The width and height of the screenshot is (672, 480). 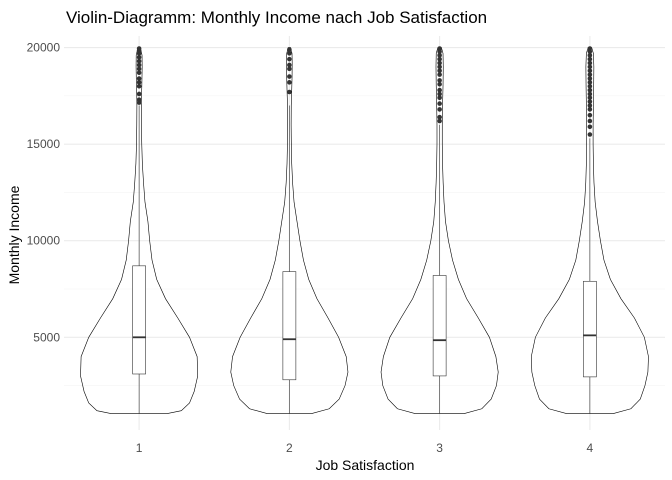 What do you see at coordinates (46, 337) in the screenshot?
I see `y-tick-label: 5000` at bounding box center [46, 337].